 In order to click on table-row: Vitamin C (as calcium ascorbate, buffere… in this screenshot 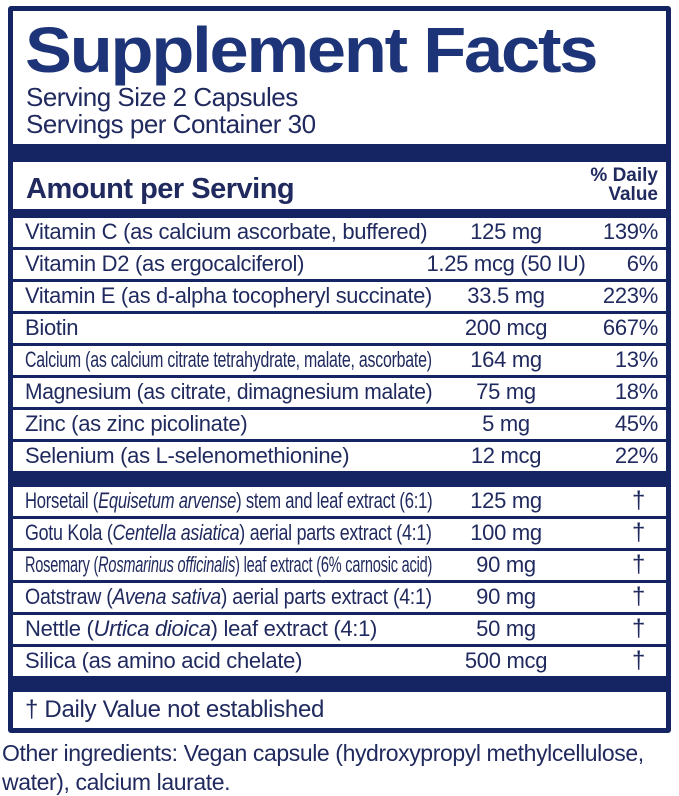, I will do `click(339, 234)`.